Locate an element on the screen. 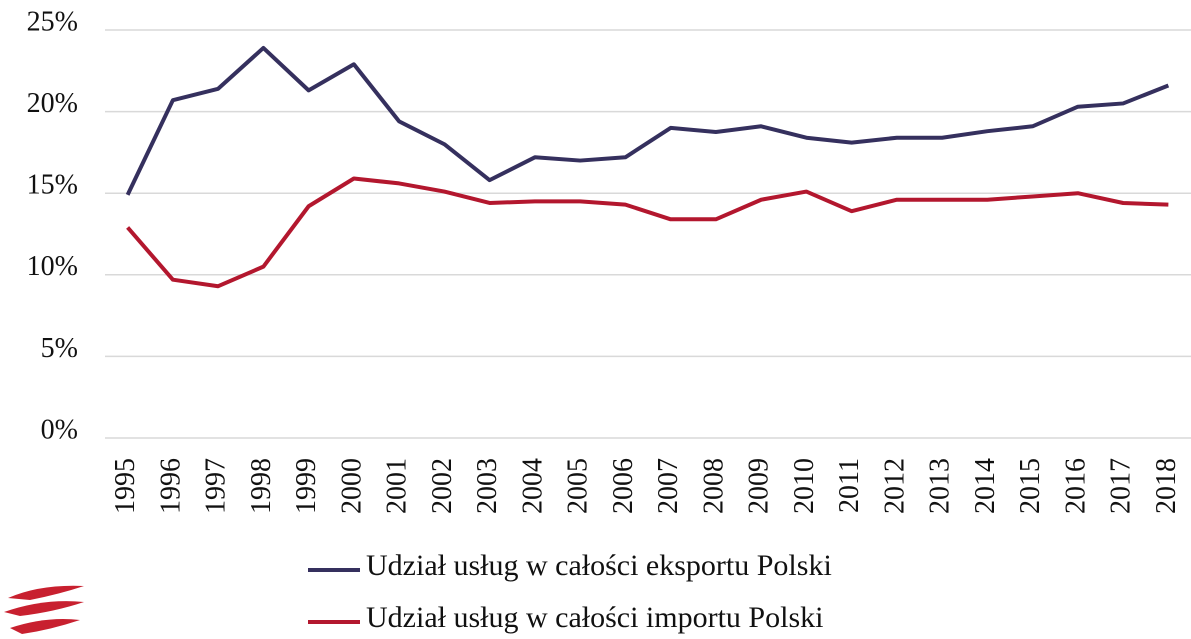  y-tick-label: 5% is located at coordinates (59, 348).